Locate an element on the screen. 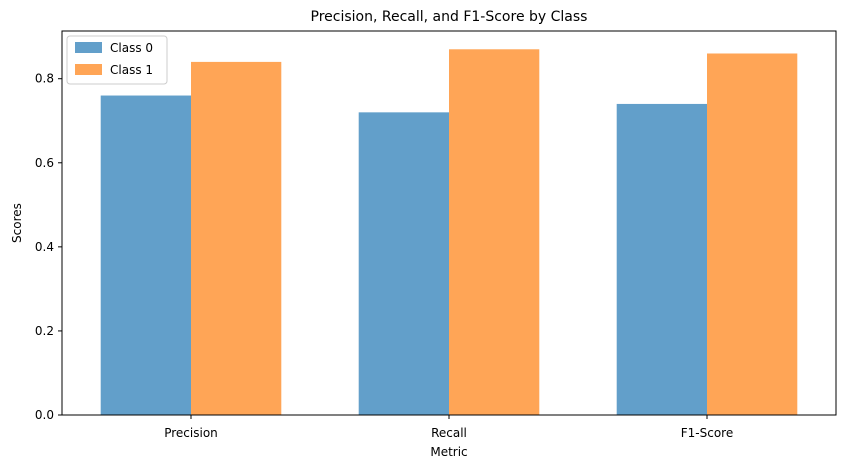  bar-class-1-recall is located at coordinates (494, 232).